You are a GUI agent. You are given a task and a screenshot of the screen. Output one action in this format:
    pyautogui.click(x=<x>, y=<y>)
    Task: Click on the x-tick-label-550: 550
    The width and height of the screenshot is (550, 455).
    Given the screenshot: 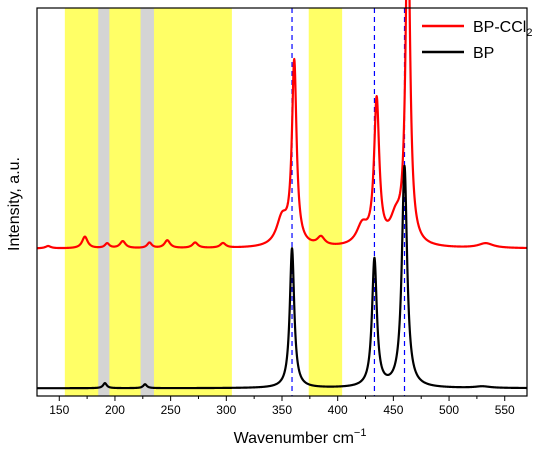 What is the action you would take?
    pyautogui.click(x=505, y=410)
    